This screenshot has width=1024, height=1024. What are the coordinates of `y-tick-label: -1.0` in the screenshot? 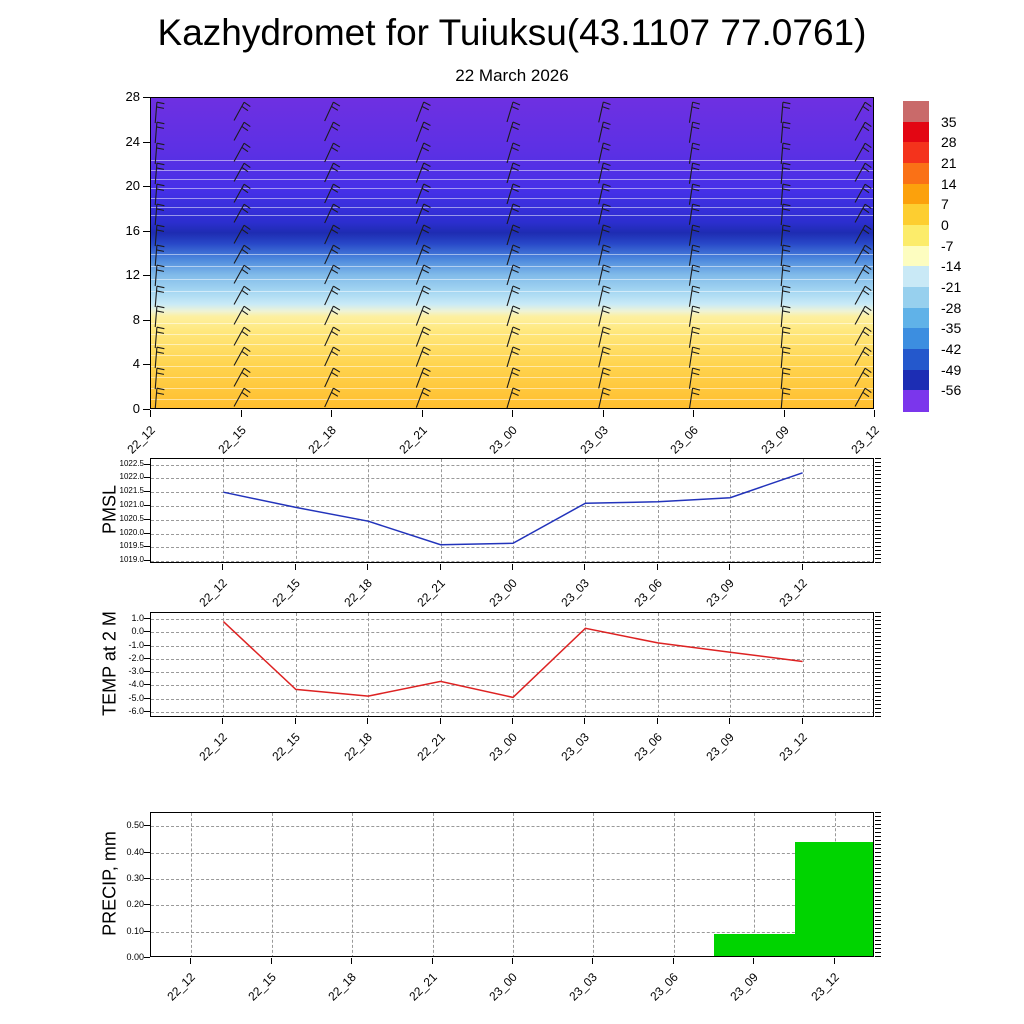 It's located at (136, 644).